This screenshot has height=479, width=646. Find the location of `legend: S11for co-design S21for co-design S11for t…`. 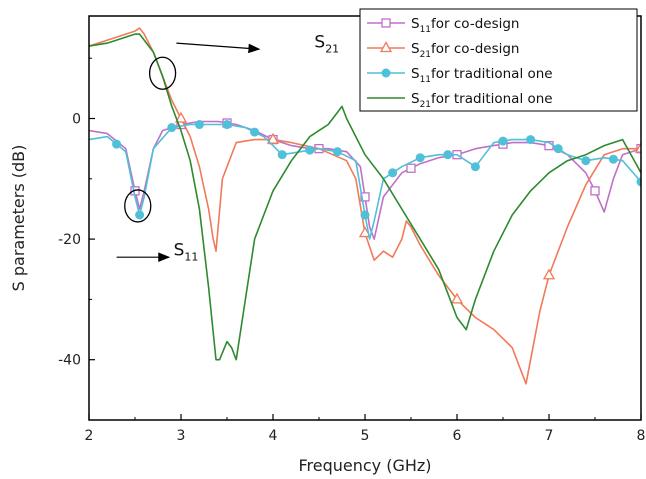

legend: S11for co-design S21for co-design S11for t… is located at coordinates (498, 60).